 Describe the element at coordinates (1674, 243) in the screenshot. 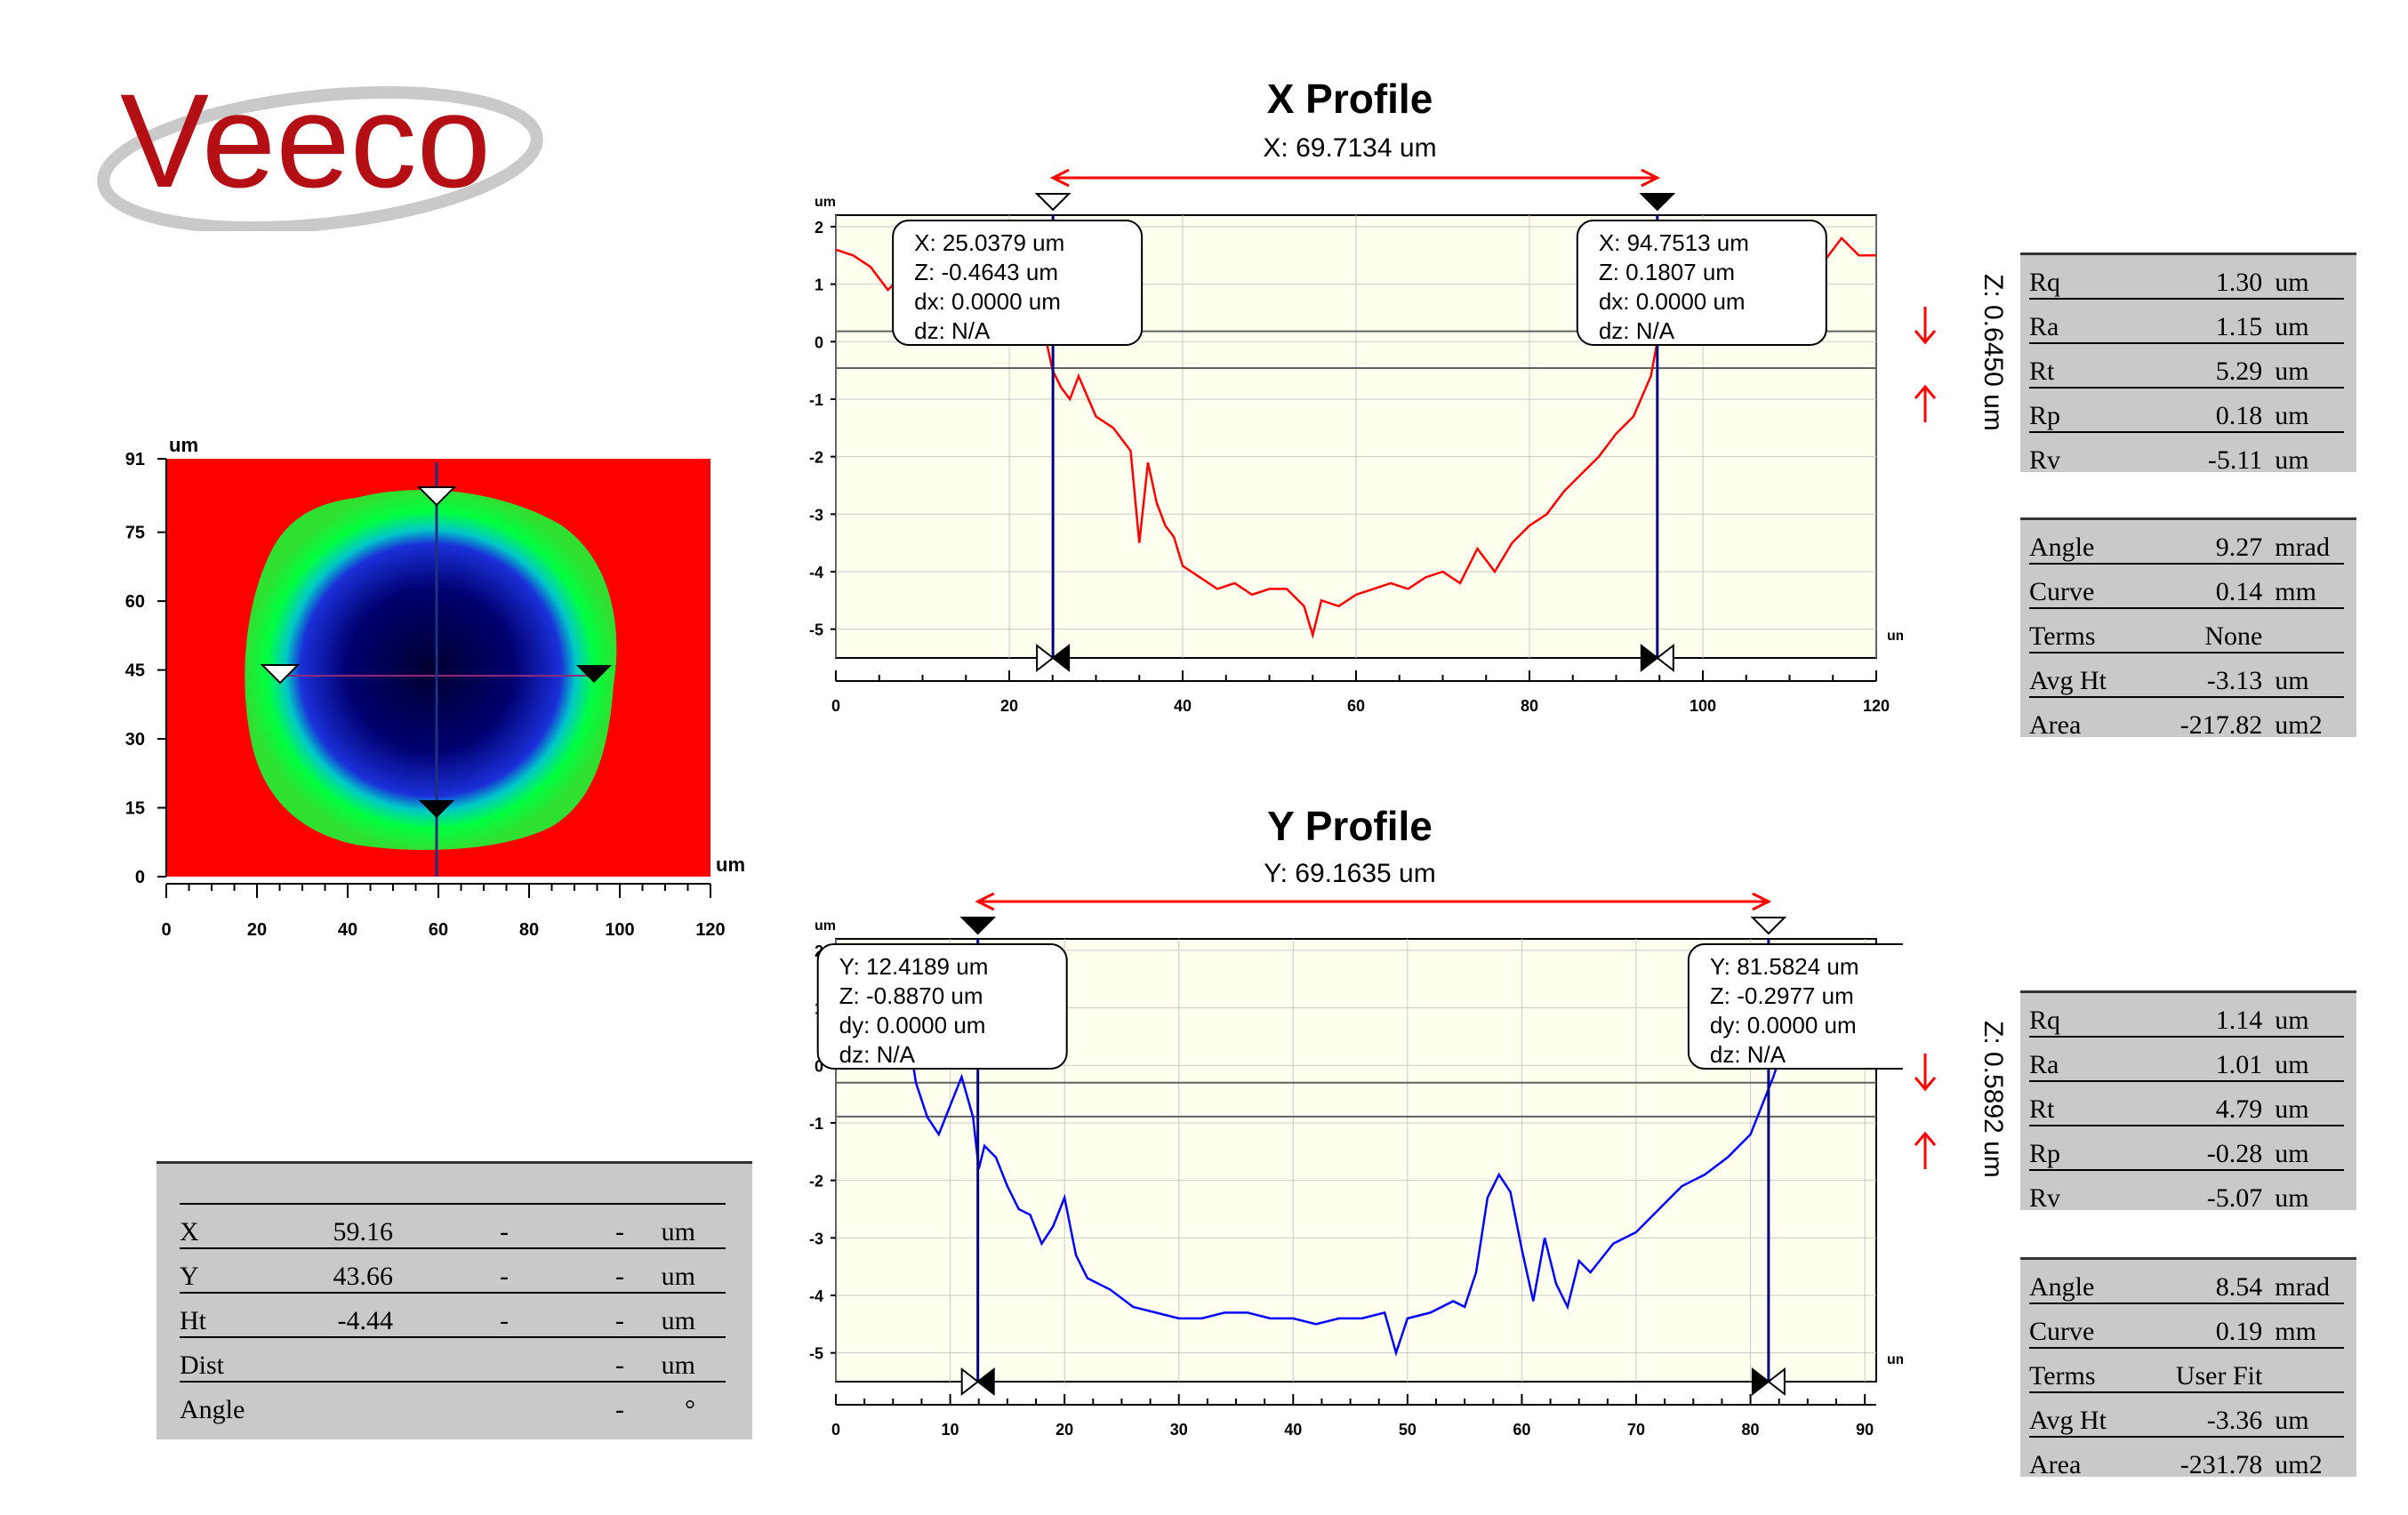

I see `cursor-info-line: X: 94.7513 um` at that location.